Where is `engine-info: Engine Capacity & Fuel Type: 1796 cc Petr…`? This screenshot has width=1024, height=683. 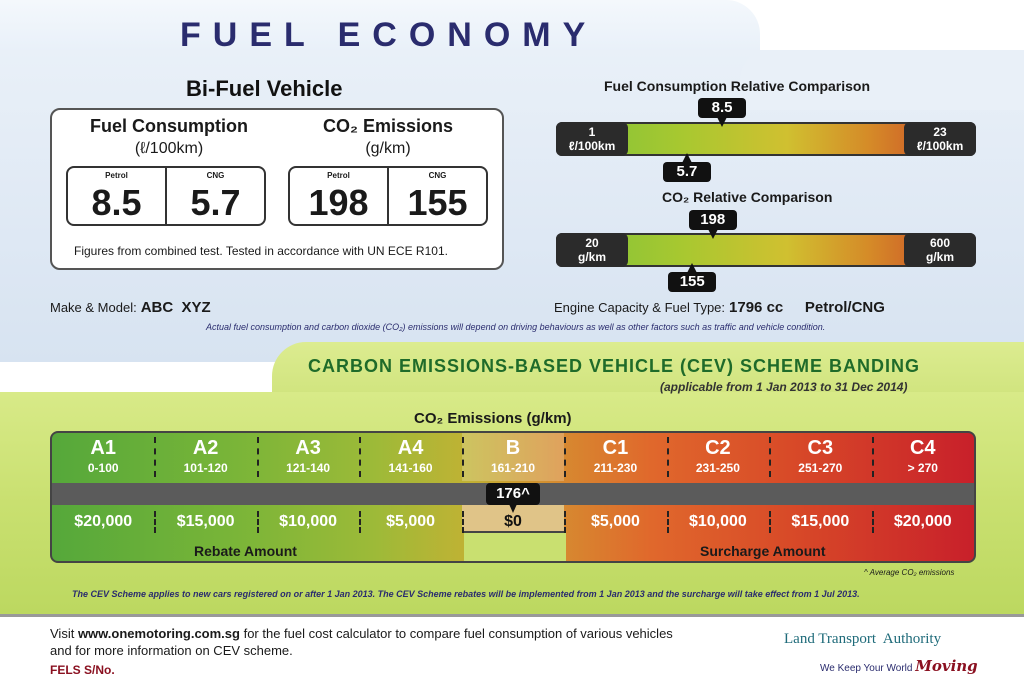 engine-info: Engine Capacity & Fuel Type: 1796 cc Petr… is located at coordinates (719, 307).